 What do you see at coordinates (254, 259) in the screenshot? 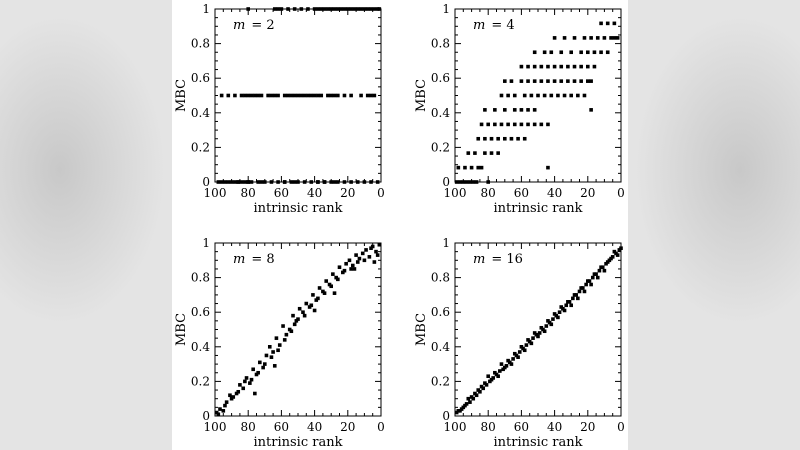
I see `panel-annotation: m = 8` at bounding box center [254, 259].